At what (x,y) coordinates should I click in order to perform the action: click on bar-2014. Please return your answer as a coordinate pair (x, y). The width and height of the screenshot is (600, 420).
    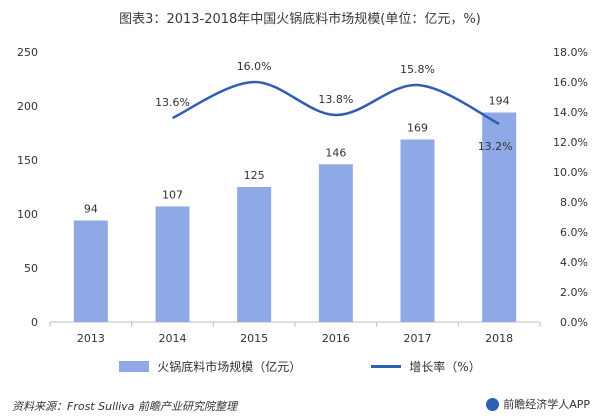
    Looking at the image, I should click on (172, 264).